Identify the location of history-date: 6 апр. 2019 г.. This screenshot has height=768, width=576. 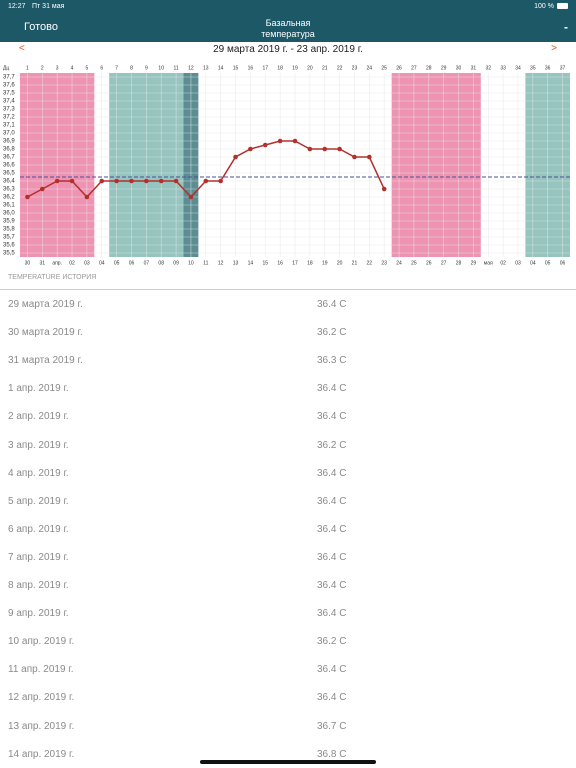
(38, 529).